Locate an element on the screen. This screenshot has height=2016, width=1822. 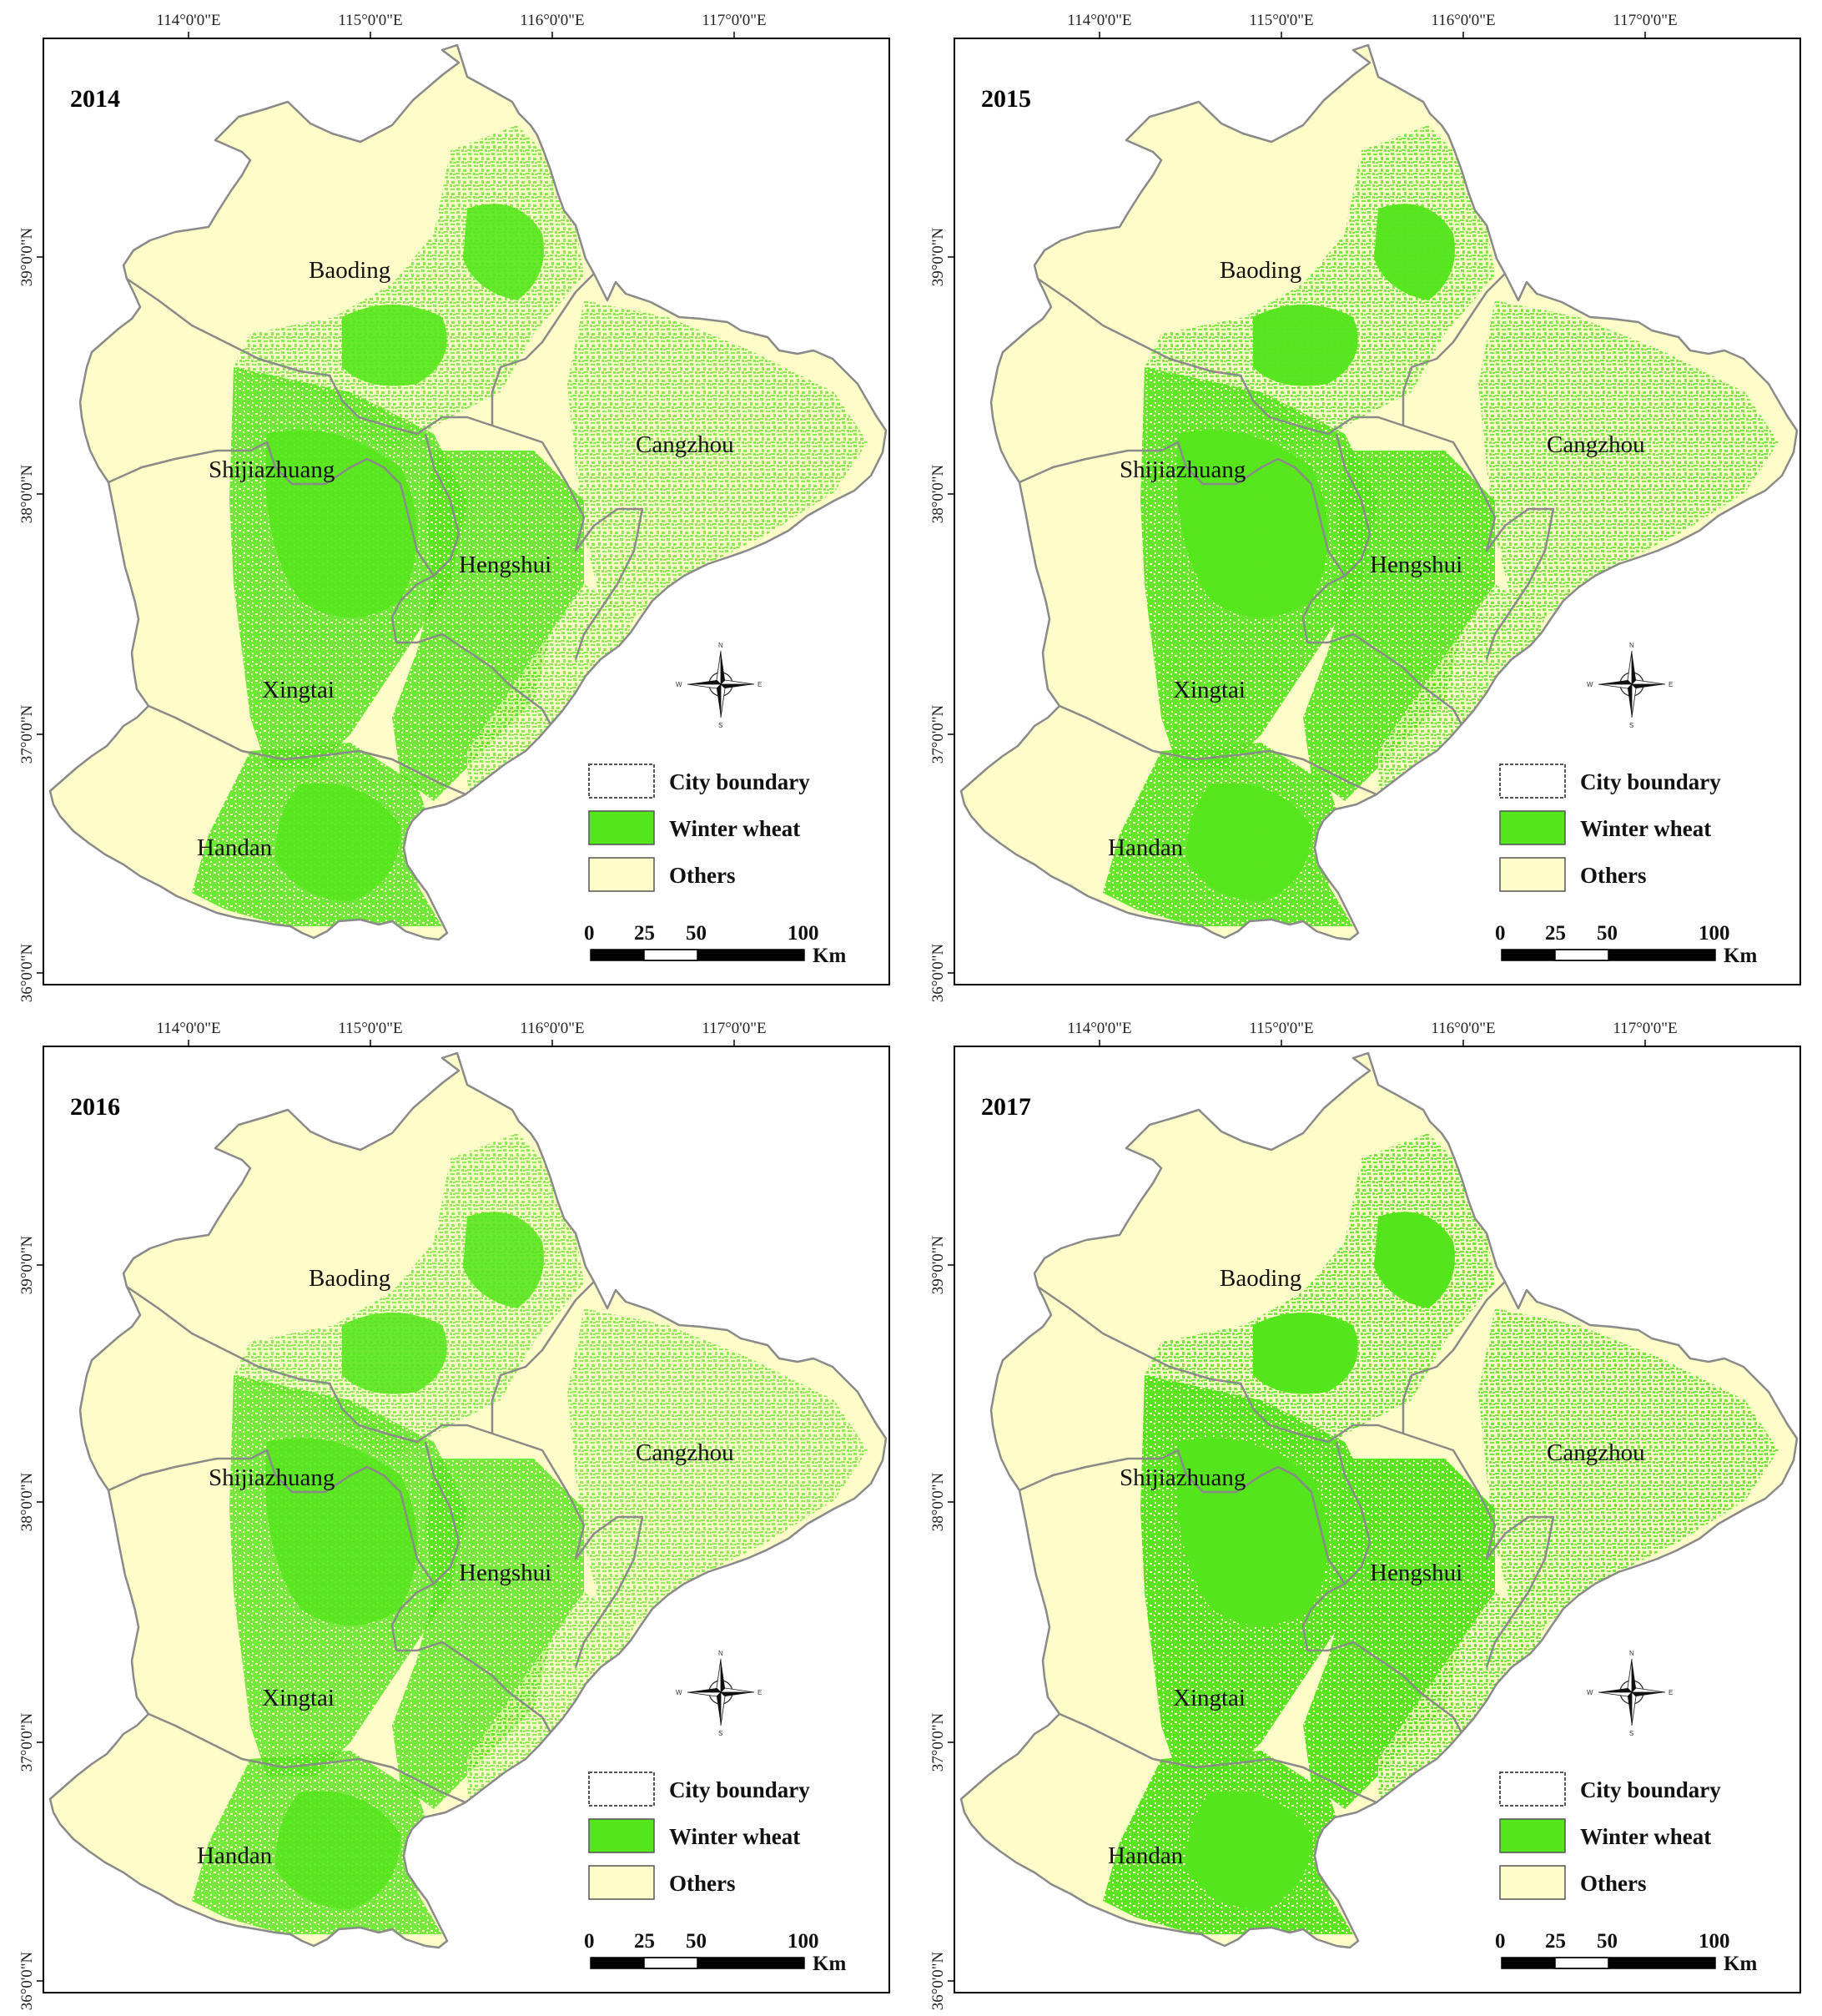
lat-label: 39°0'0"N is located at coordinates (27, 256).